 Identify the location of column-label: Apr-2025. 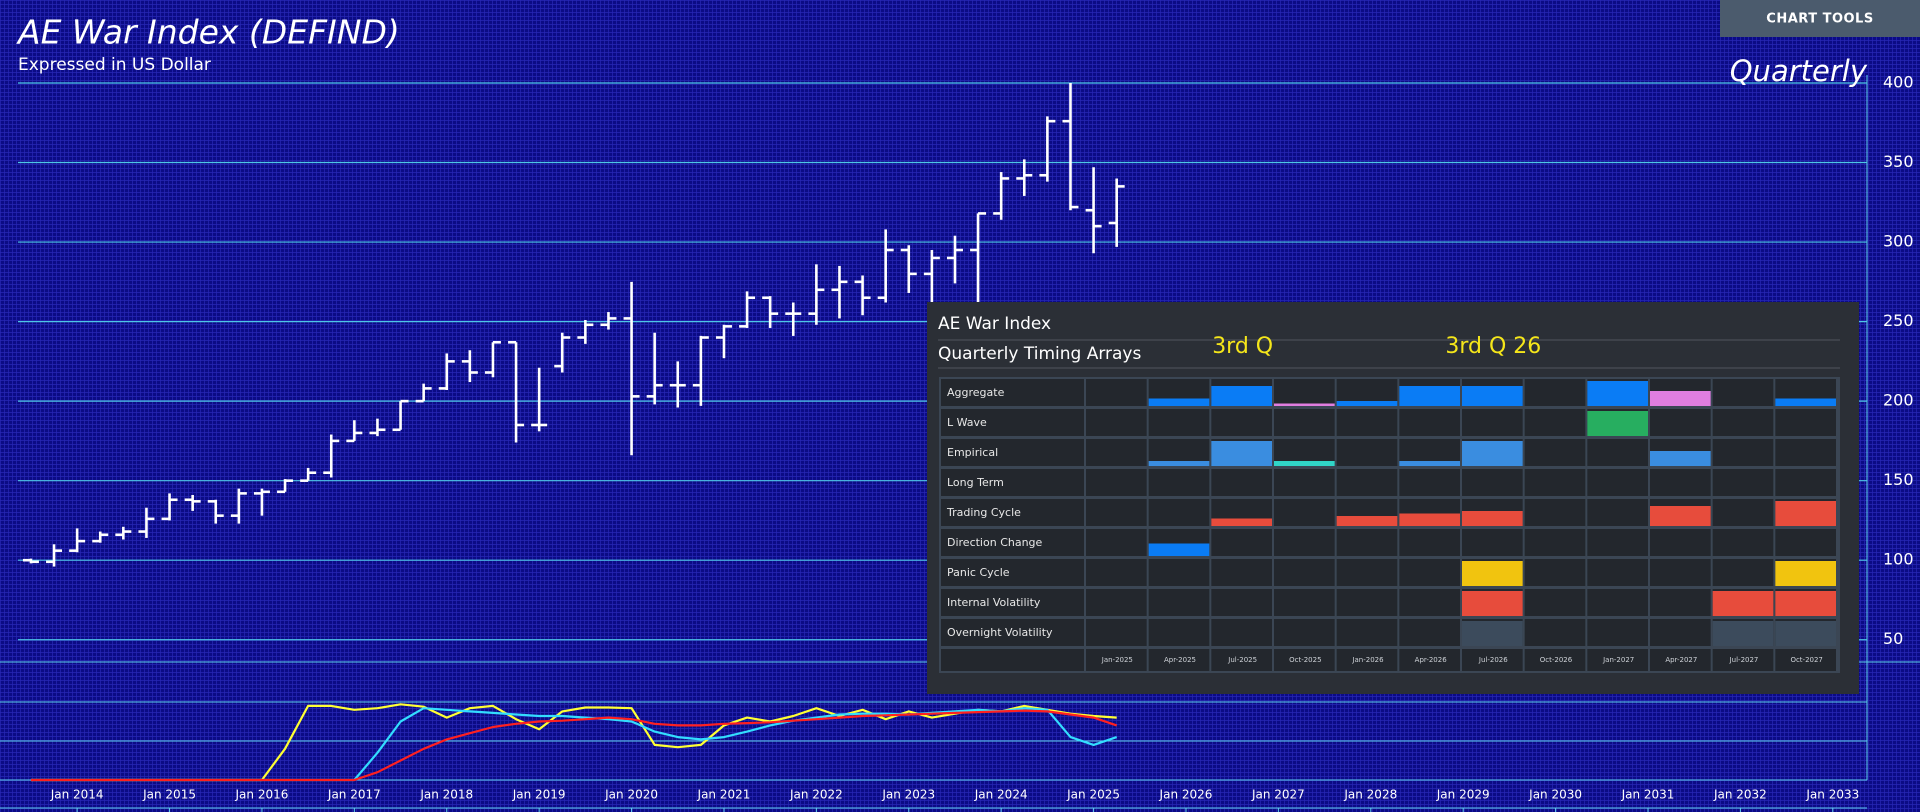
(1180, 660).